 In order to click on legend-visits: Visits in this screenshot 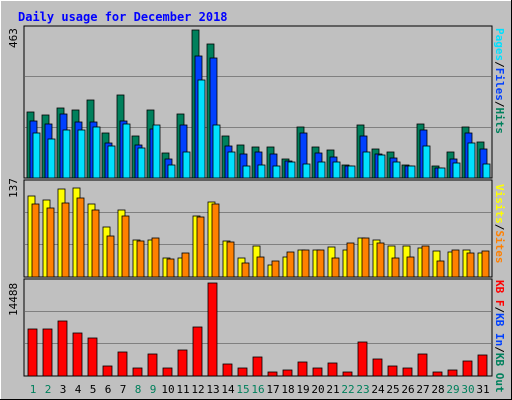, I will do `click(499, 204)`.